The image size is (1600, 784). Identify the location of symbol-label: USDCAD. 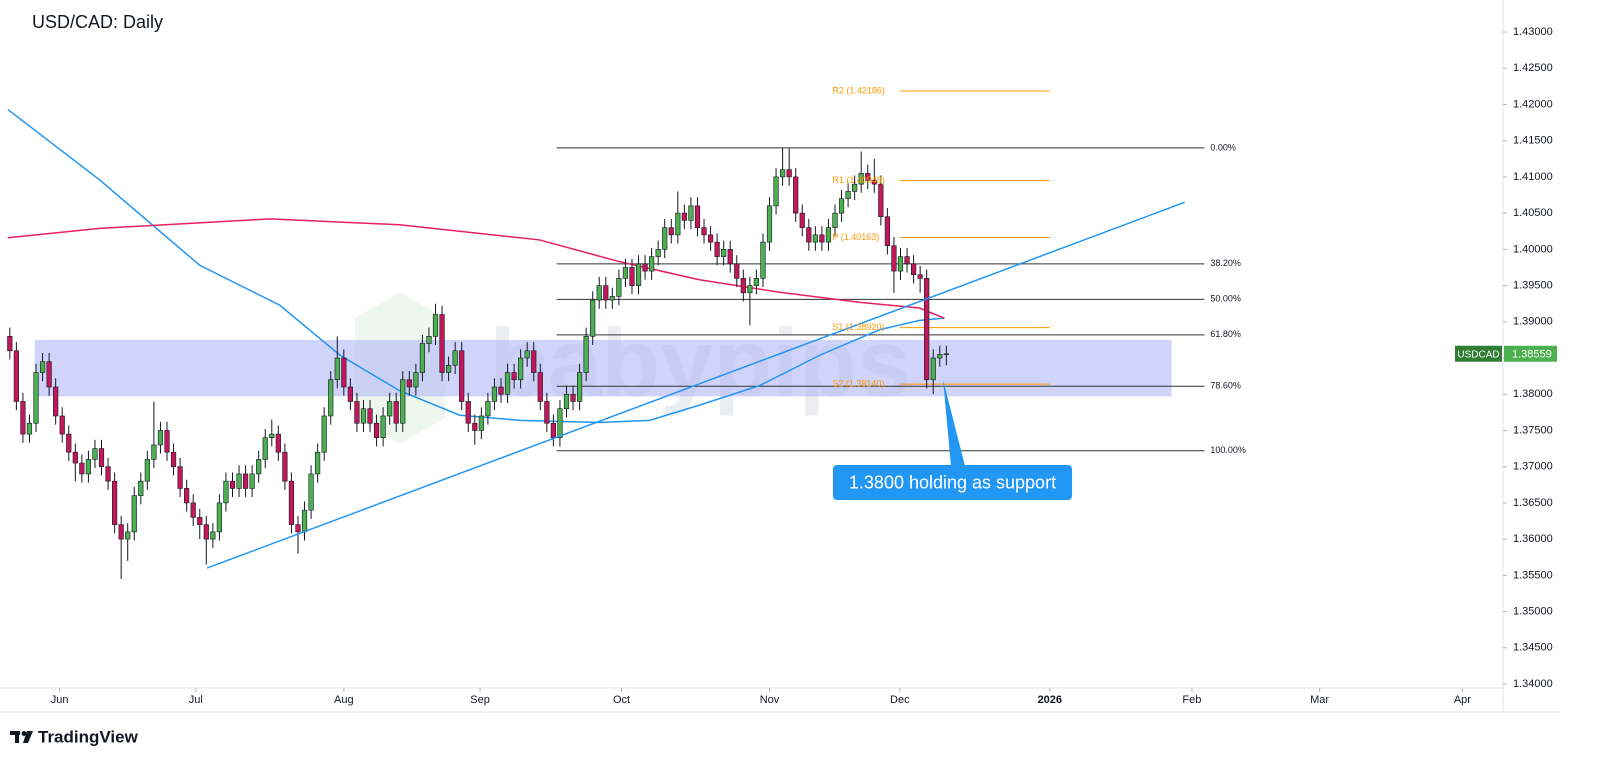
(1478, 354).